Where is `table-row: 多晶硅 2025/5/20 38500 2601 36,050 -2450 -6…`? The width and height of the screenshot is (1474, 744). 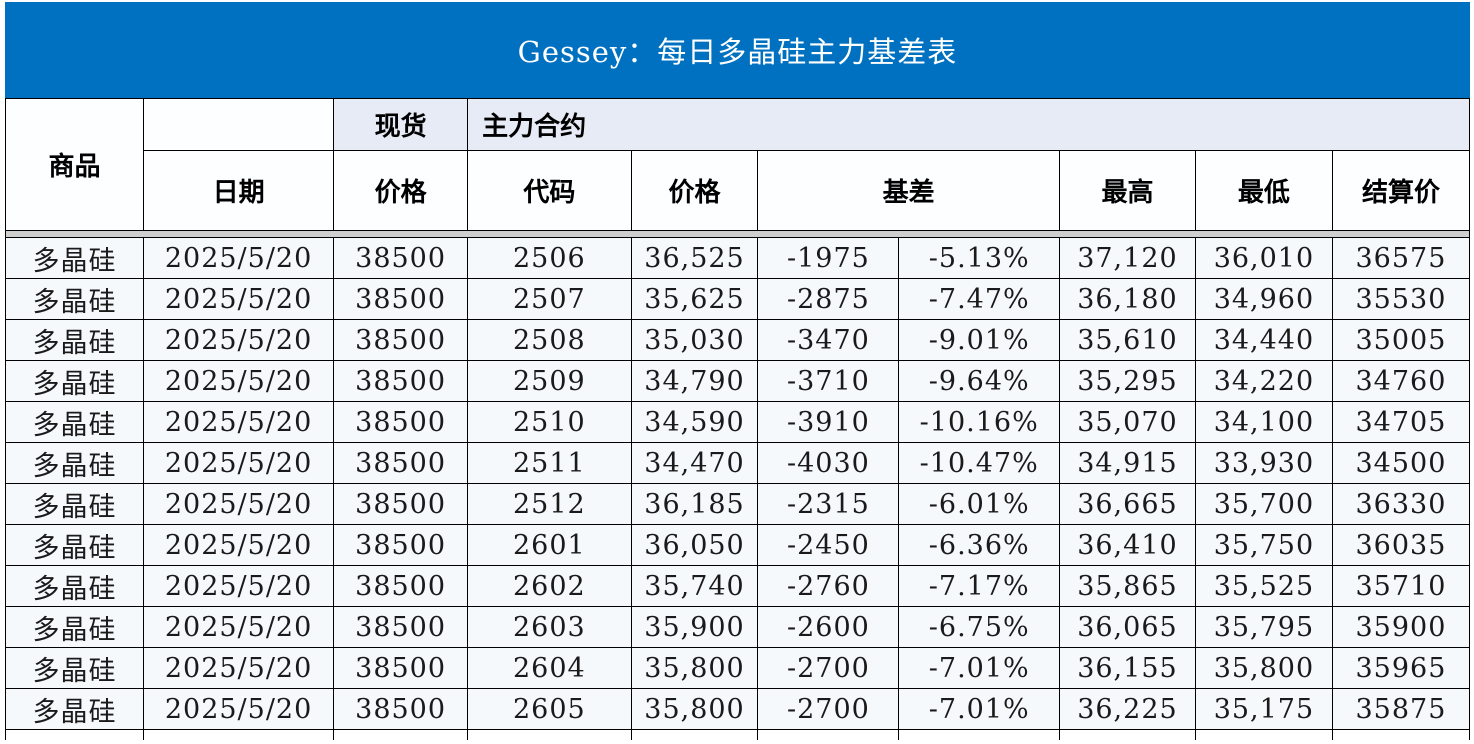
table-row: 多晶硅 2025/5/20 38500 2601 36,050 -2450 -6… is located at coordinates (738, 545).